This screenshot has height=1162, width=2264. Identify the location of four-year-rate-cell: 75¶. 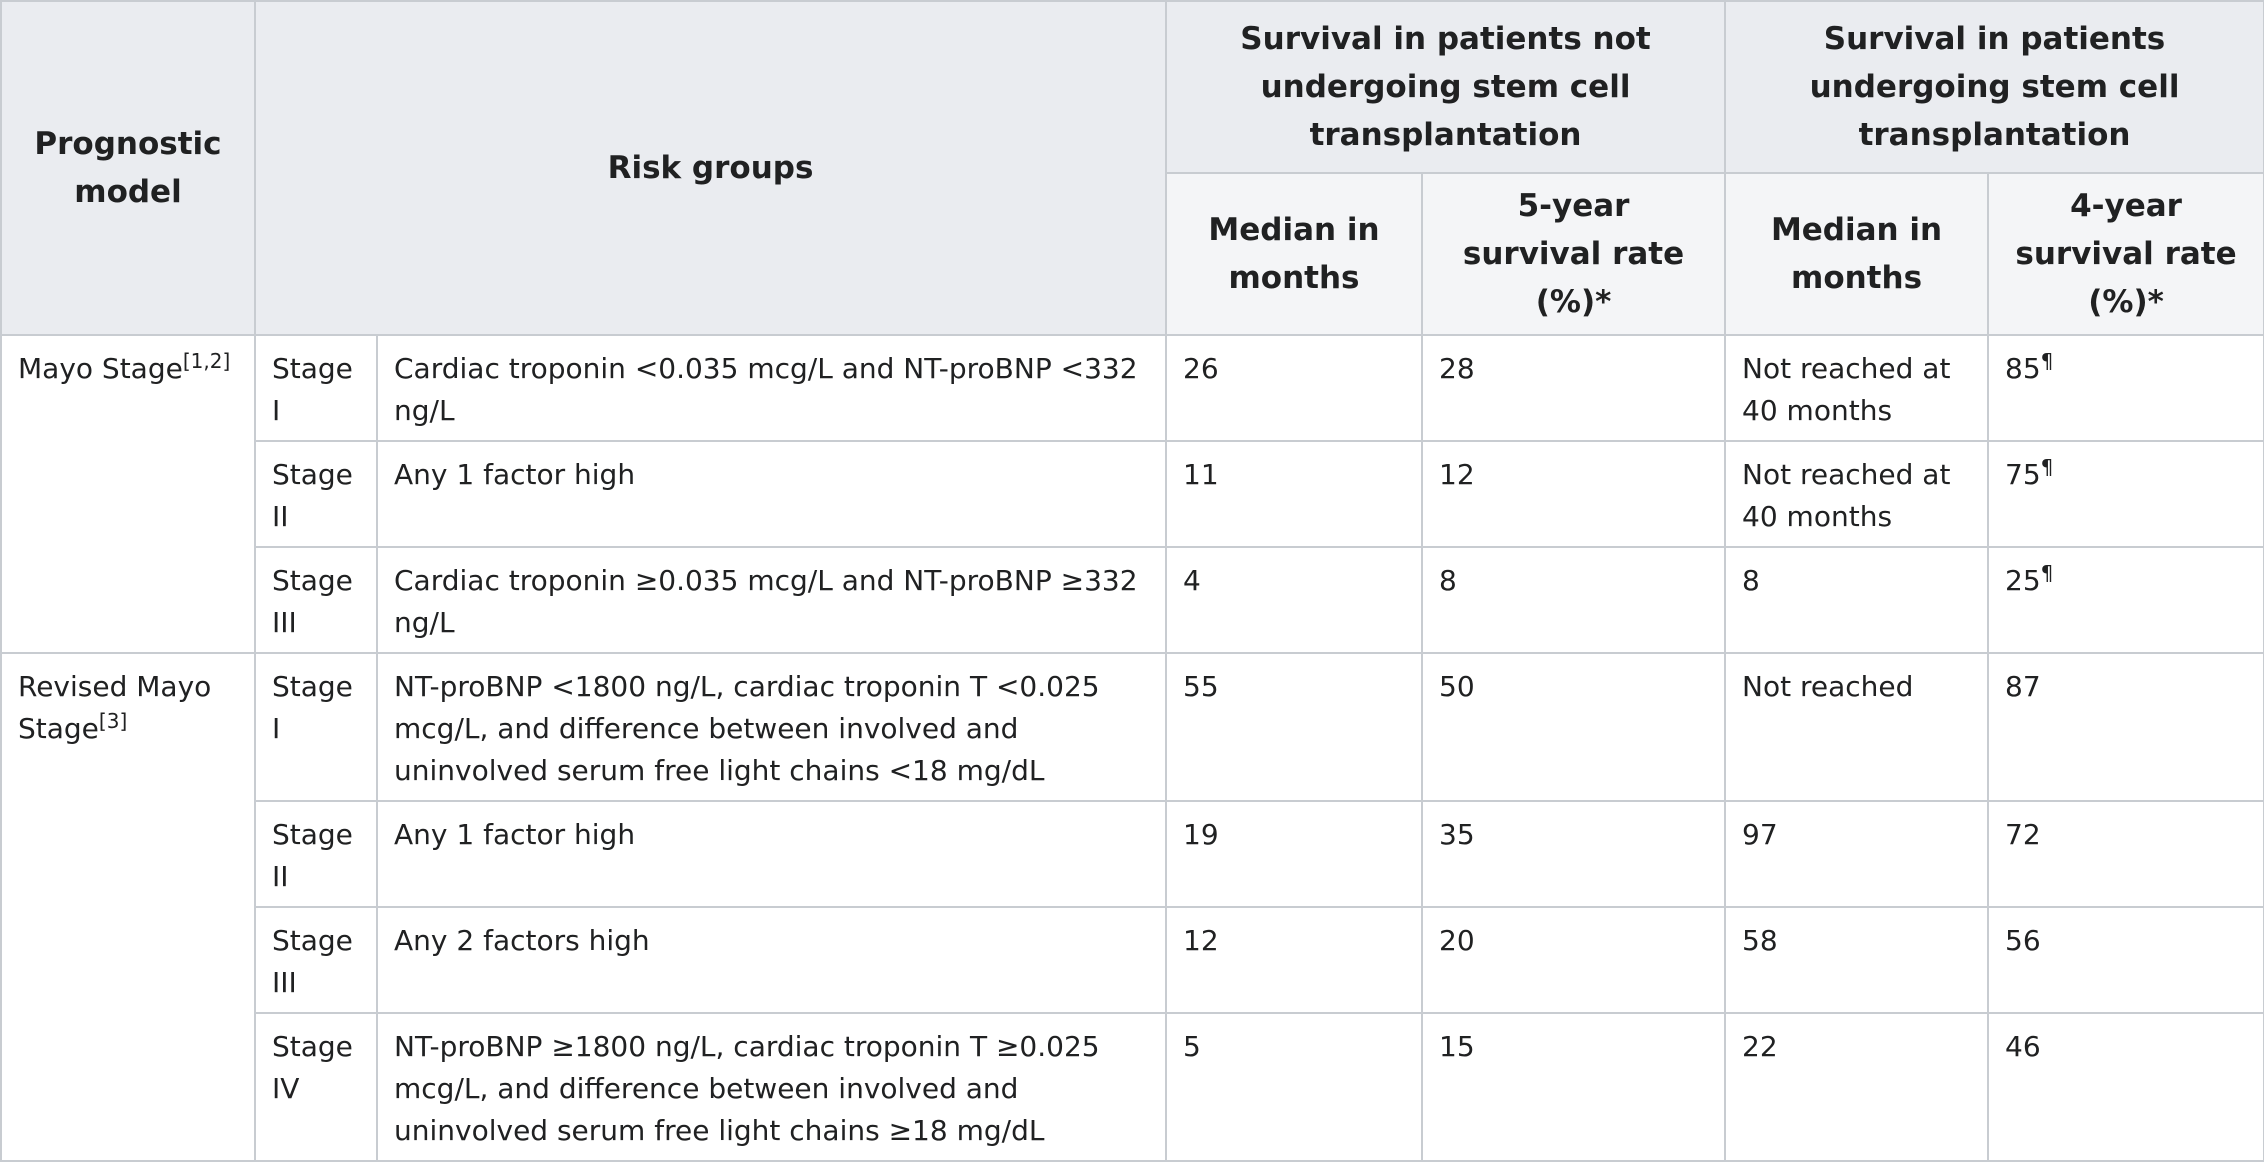
(2125, 494).